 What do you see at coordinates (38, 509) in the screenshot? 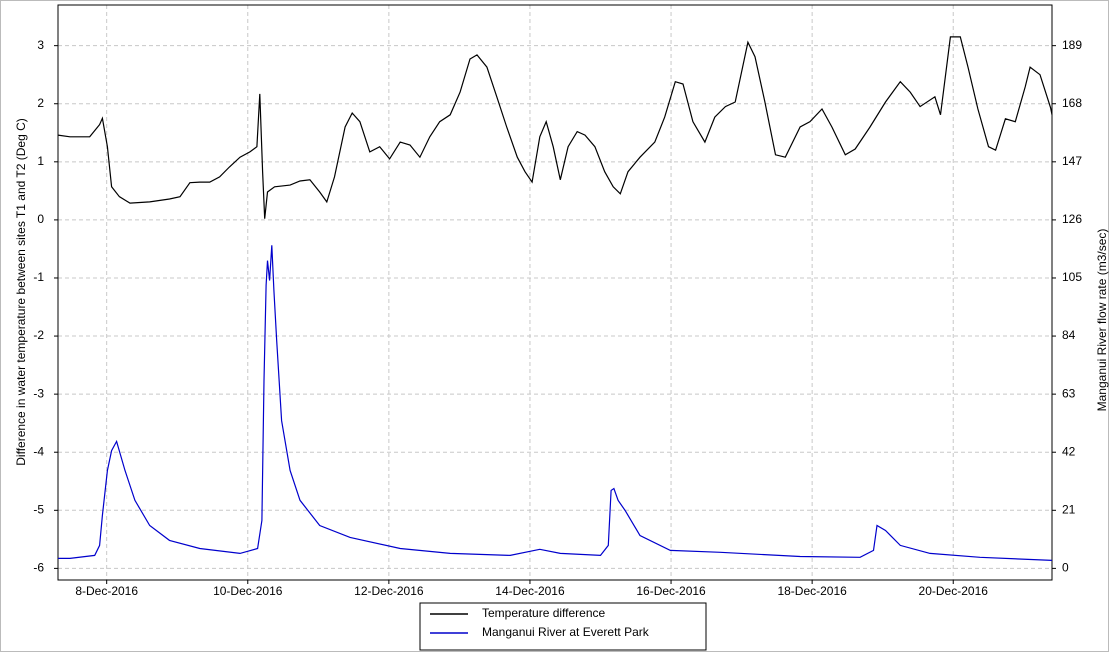
I see `y-tick-label: -5` at bounding box center [38, 509].